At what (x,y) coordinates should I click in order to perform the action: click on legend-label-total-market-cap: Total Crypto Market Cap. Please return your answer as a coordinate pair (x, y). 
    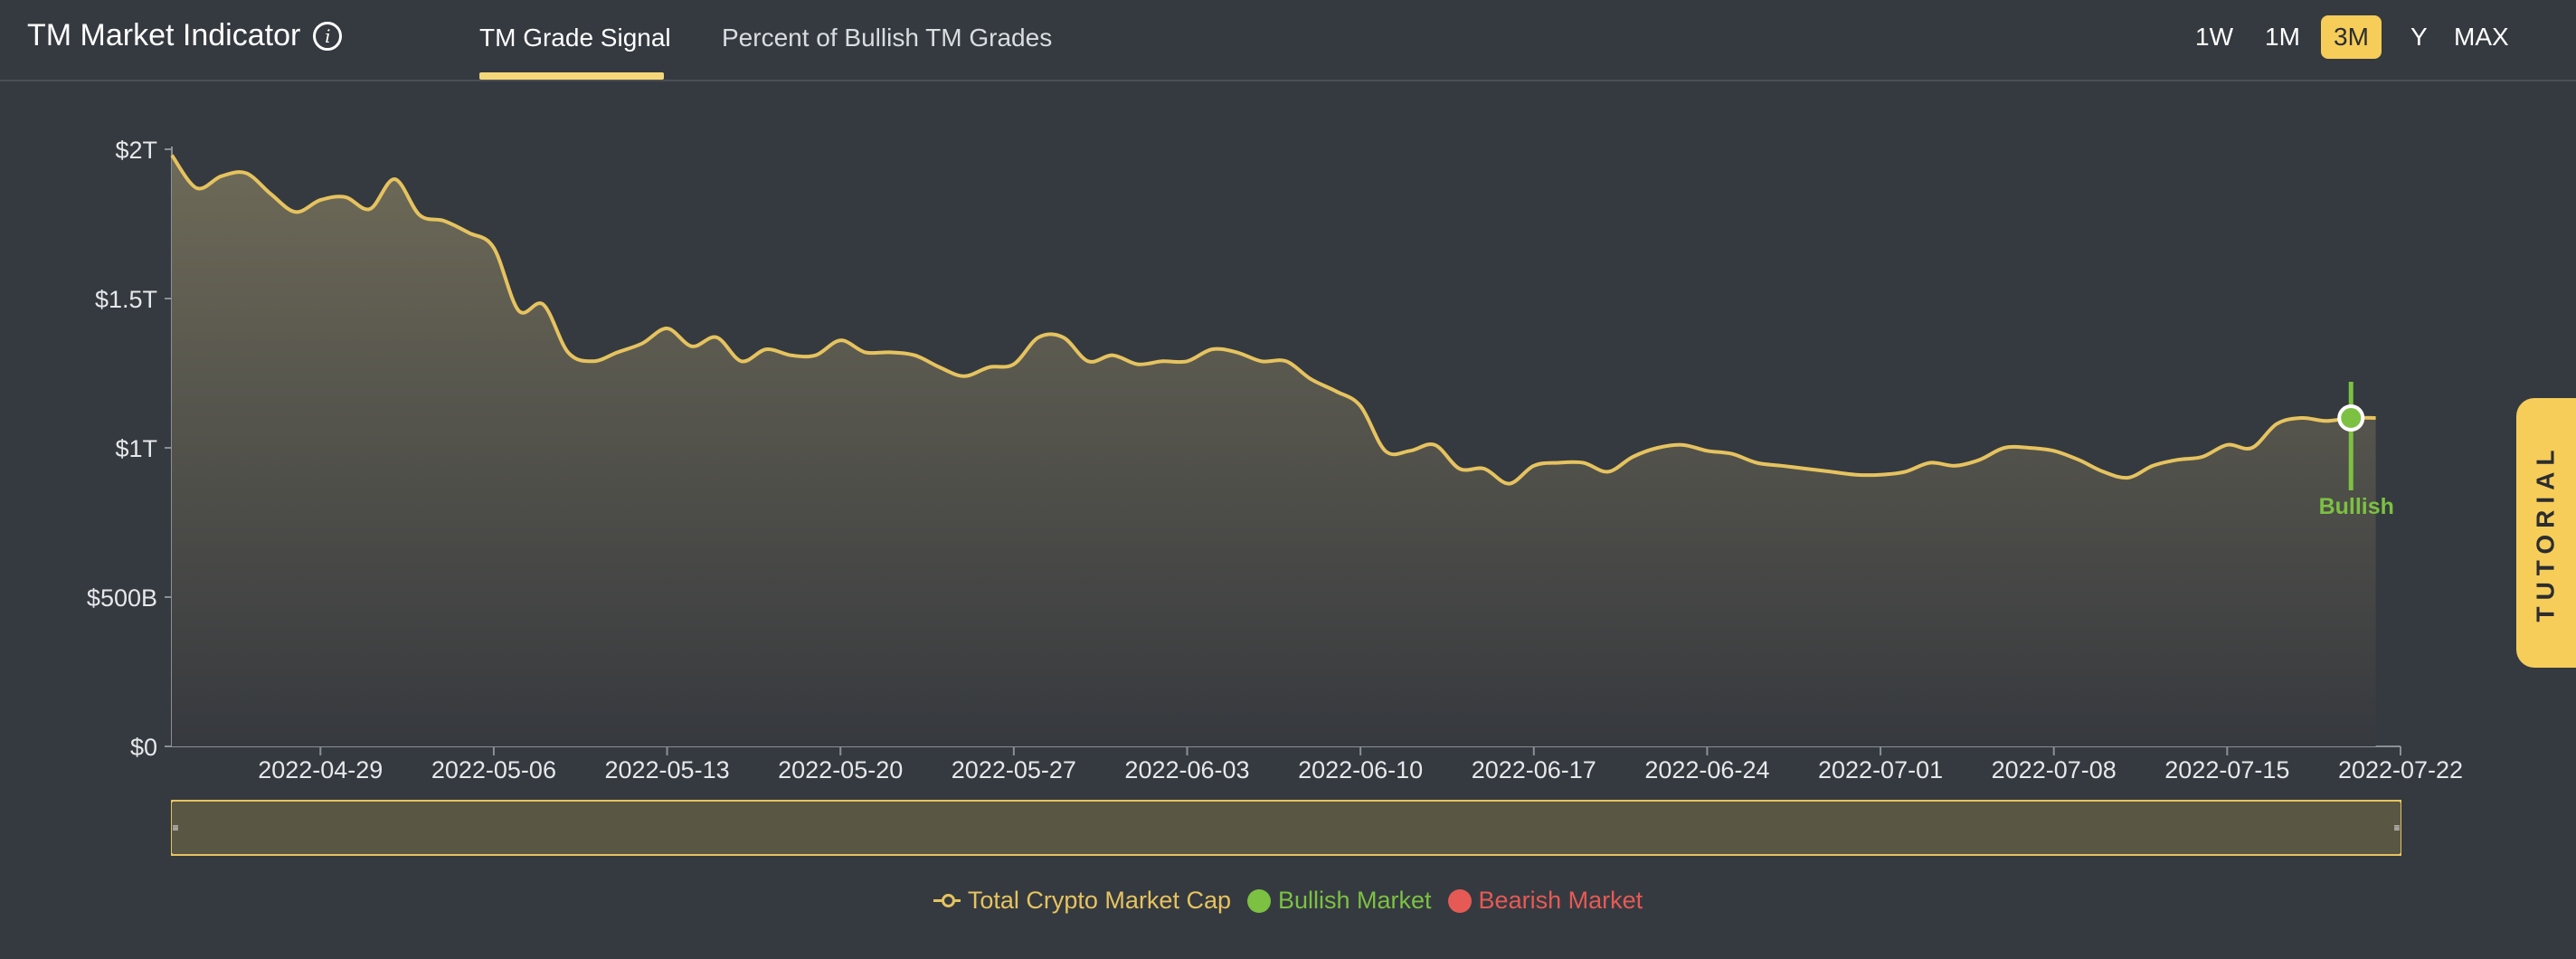
    Looking at the image, I should click on (1099, 900).